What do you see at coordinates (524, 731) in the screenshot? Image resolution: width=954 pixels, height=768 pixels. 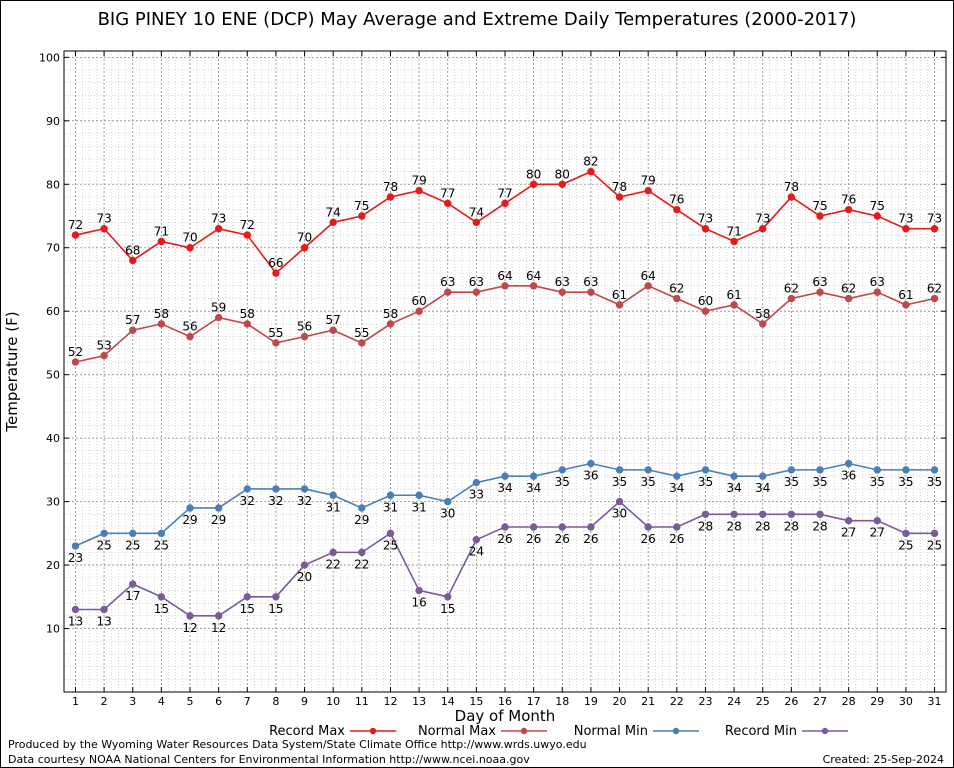 I see `legend-marker-normal-max` at bounding box center [524, 731].